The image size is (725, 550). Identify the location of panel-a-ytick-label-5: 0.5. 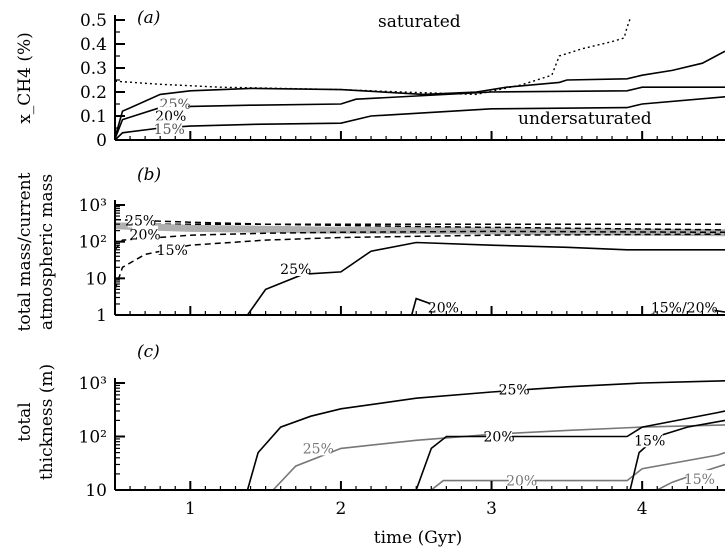
(93, 21).